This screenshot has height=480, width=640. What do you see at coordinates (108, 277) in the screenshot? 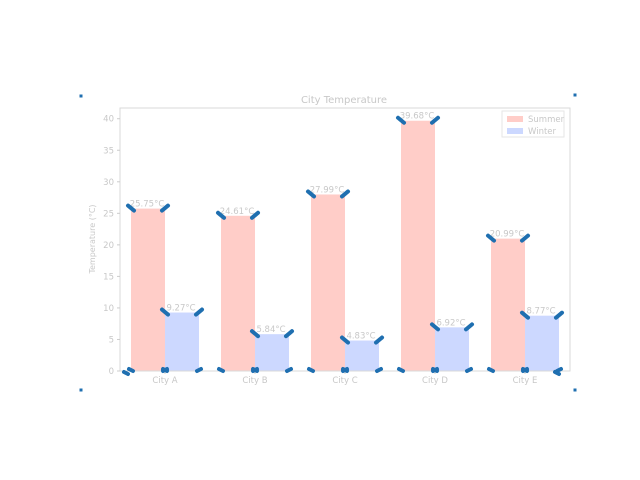
I see `y-tick-label: 15` at bounding box center [108, 277].